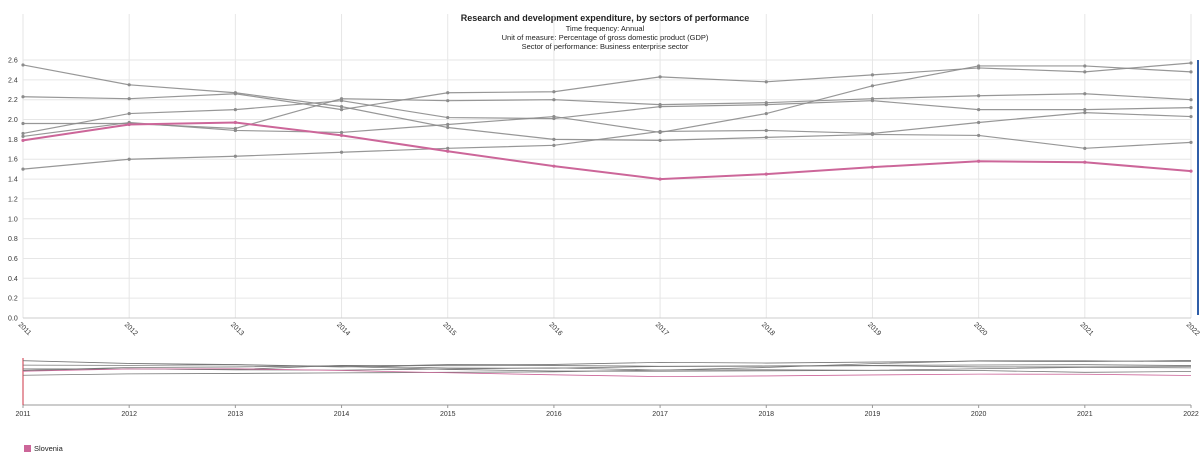 The width and height of the screenshot is (1200, 453). I want to click on navigator-x-label: 2022, so click(1191, 414).